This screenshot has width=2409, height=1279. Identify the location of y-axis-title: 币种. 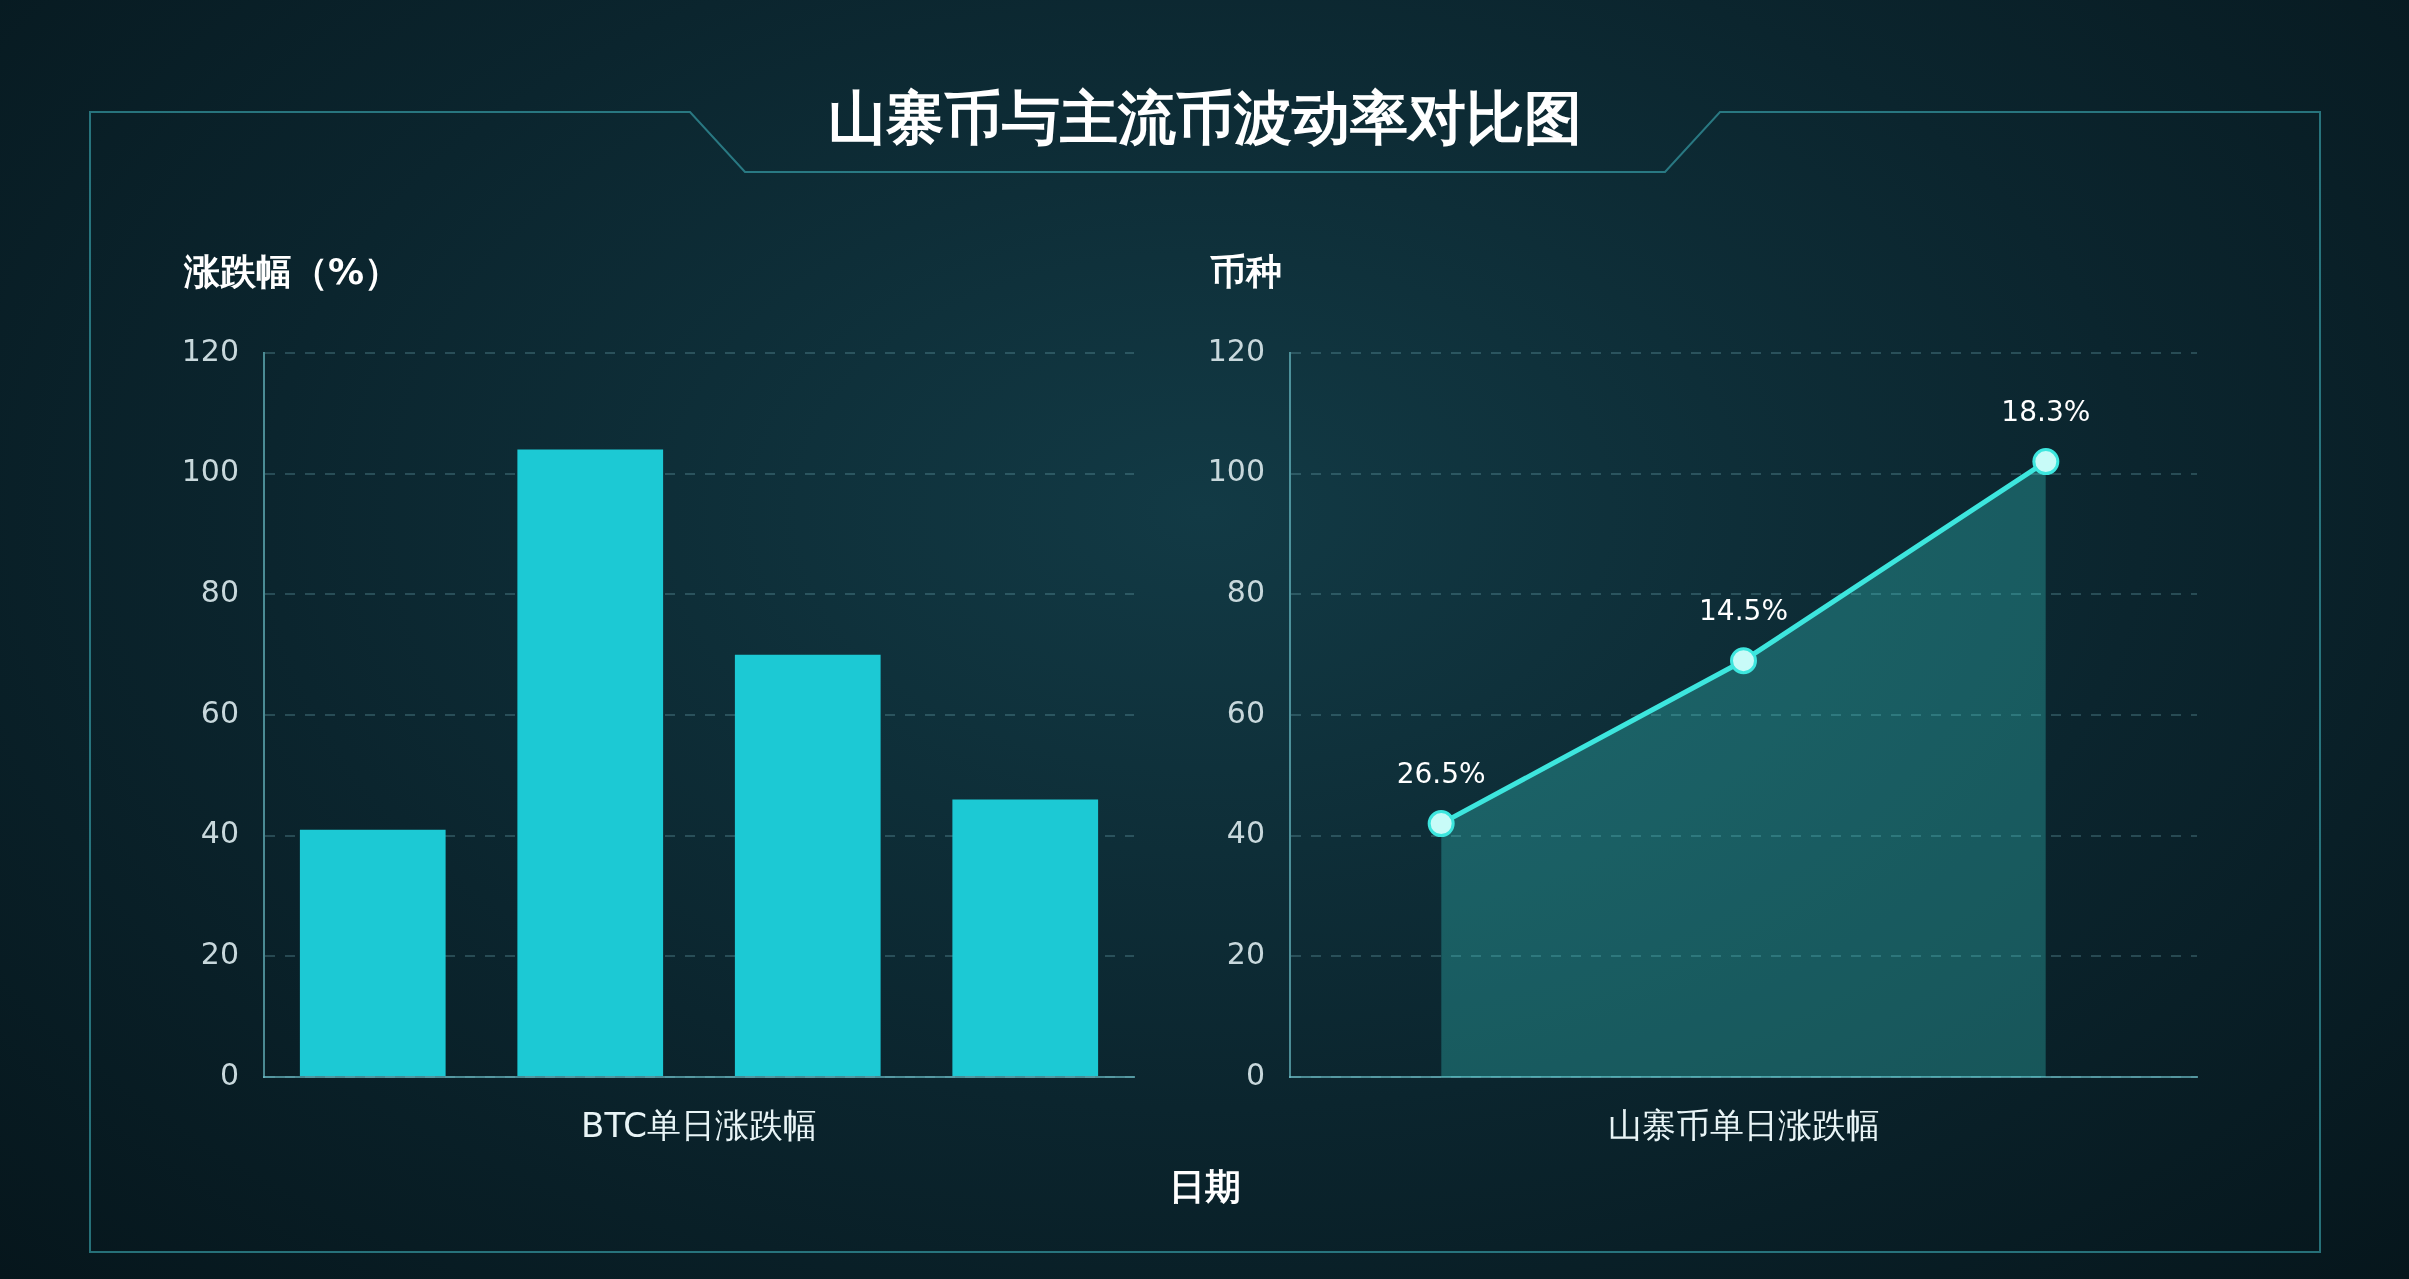
(1246, 272).